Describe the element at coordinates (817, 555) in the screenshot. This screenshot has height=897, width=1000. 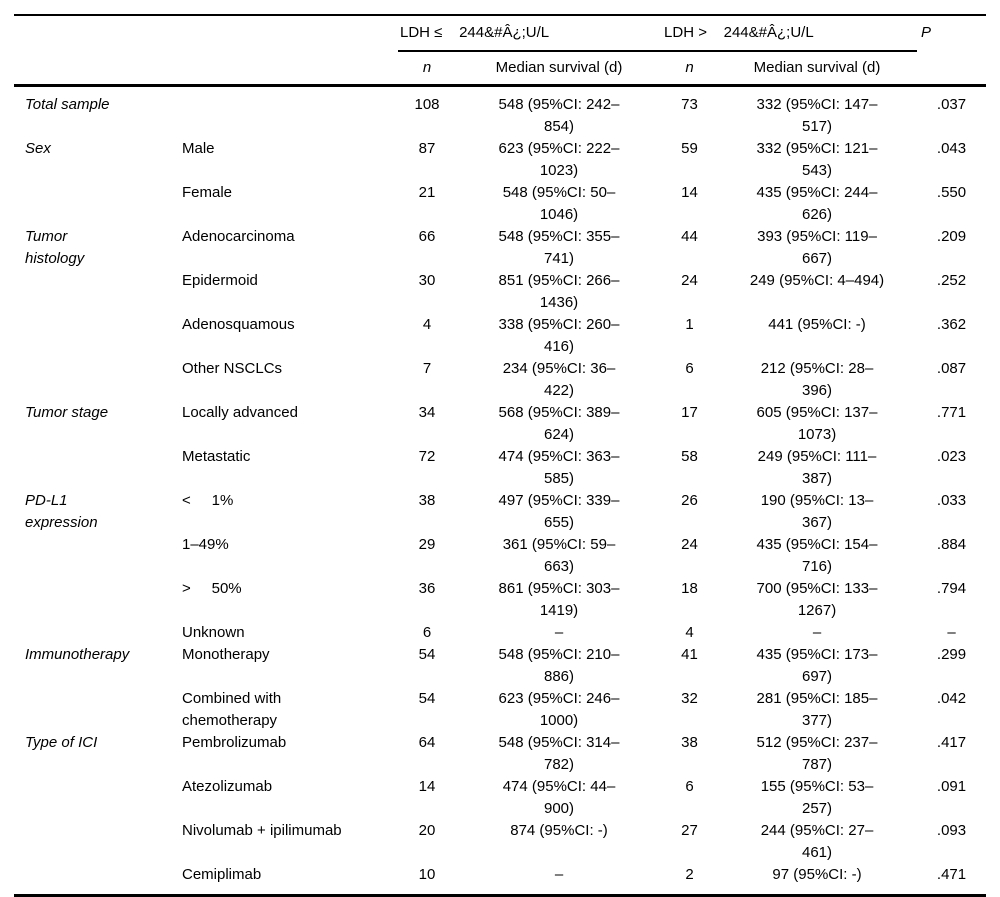
I see `median-survival-value: 435 (95%CI: 154– 716)` at that location.